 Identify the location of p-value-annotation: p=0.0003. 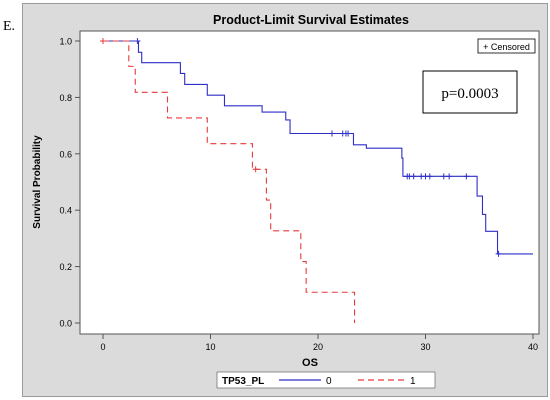
(470, 92).